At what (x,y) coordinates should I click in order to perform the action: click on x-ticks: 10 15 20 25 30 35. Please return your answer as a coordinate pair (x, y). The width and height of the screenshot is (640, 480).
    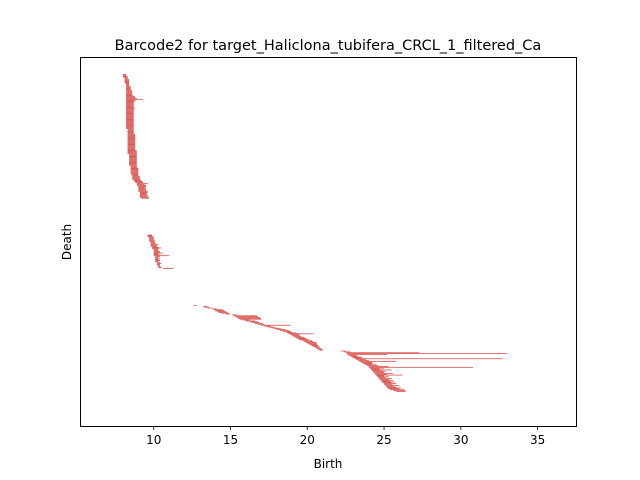
    Looking at the image, I should click on (345, 436).